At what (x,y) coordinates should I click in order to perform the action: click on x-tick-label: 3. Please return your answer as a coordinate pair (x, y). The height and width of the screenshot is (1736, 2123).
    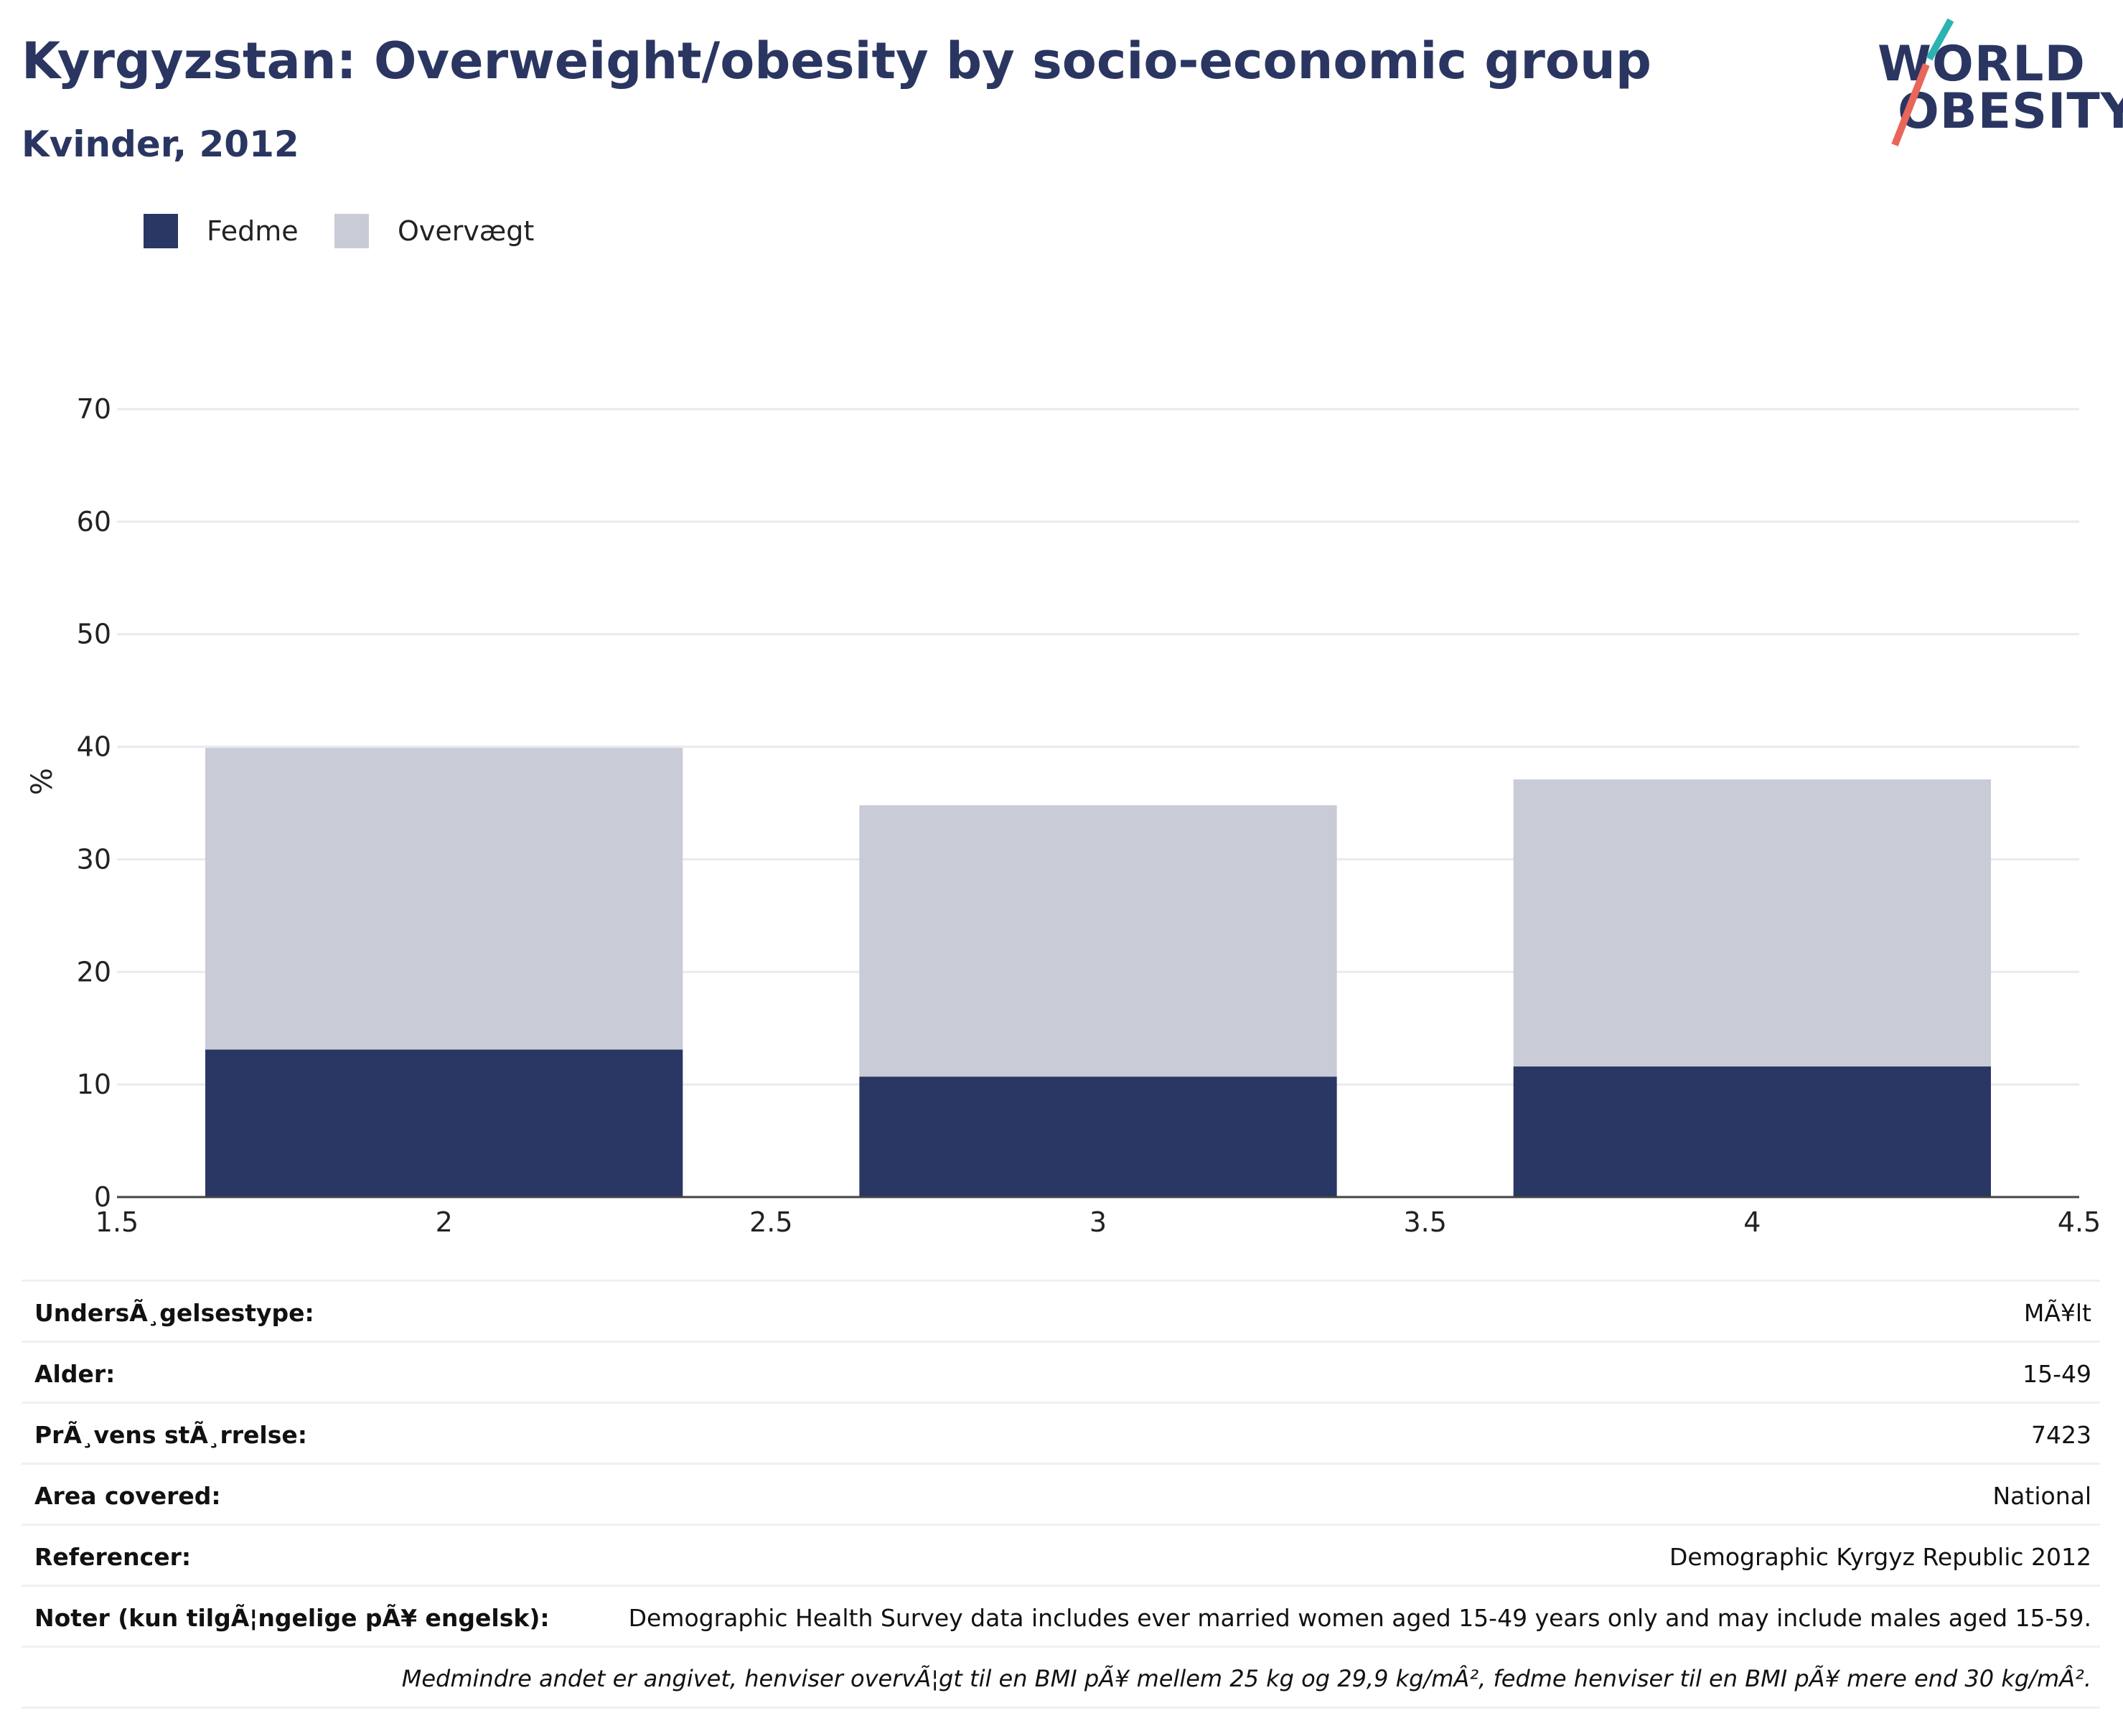
    Looking at the image, I should click on (1098, 1222).